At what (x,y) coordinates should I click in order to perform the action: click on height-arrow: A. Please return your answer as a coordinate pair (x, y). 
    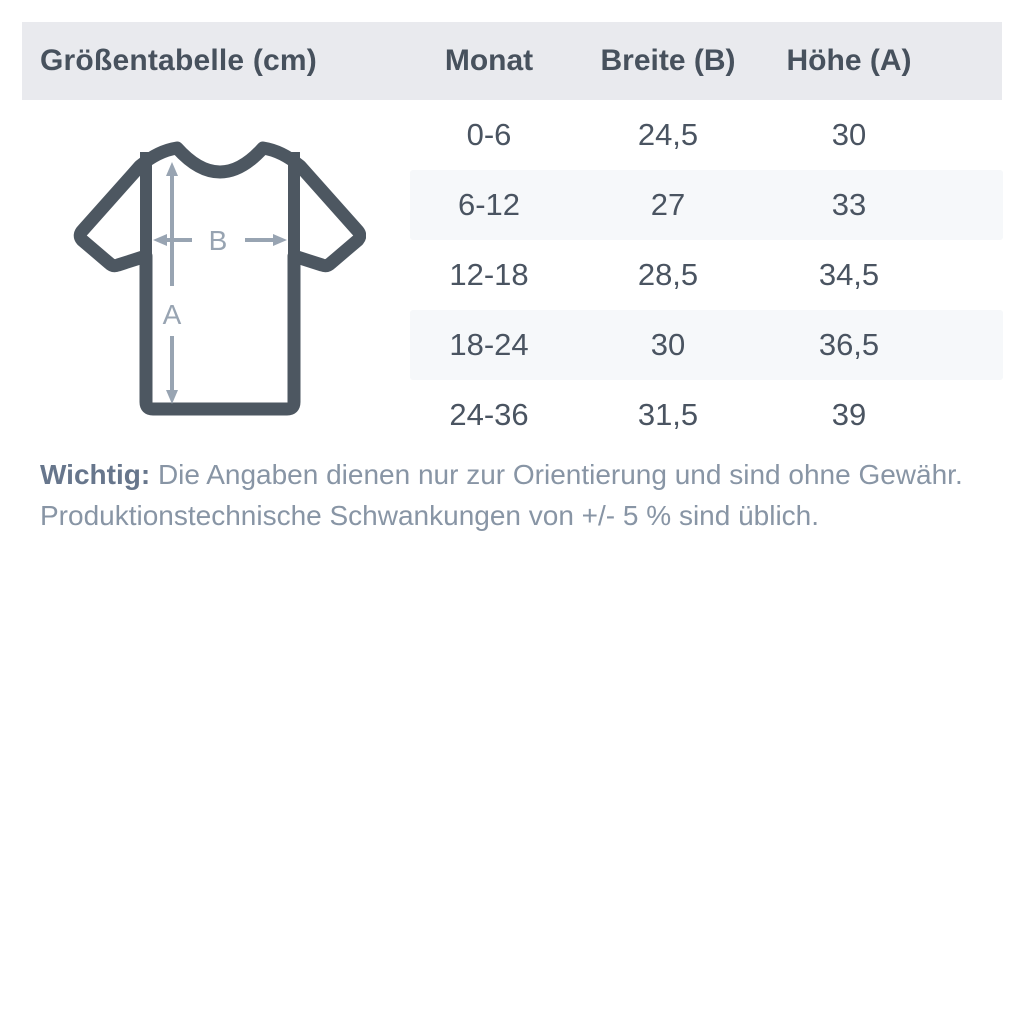
    Looking at the image, I should click on (172, 283).